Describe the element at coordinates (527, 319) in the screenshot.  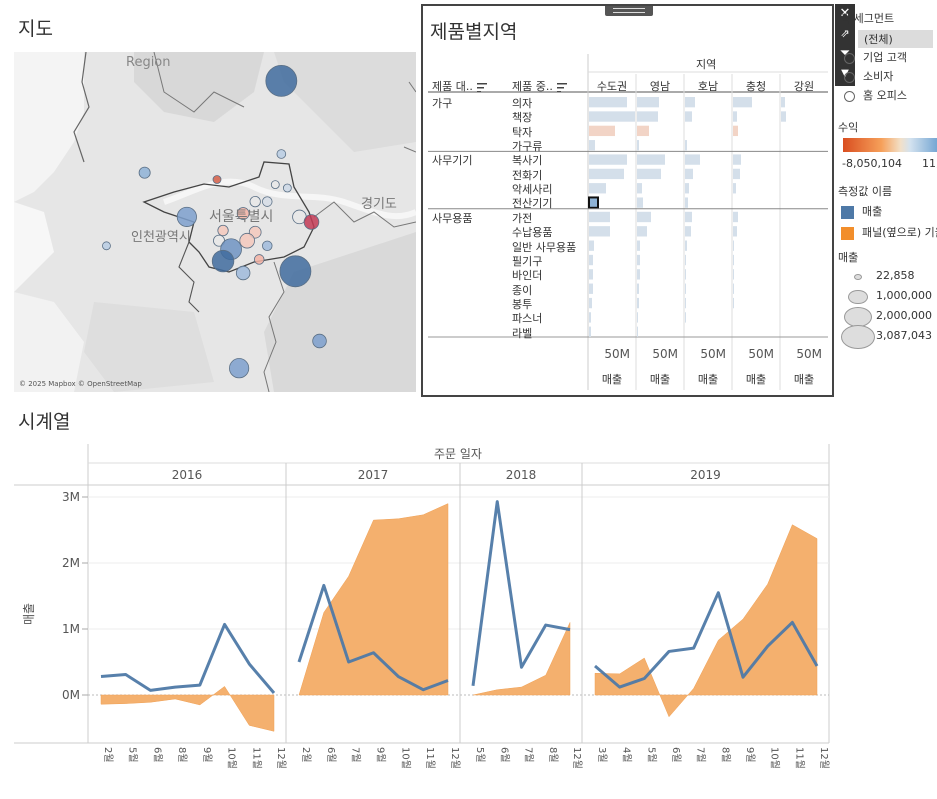
I see `subcategory-row-label: 파스너` at that location.